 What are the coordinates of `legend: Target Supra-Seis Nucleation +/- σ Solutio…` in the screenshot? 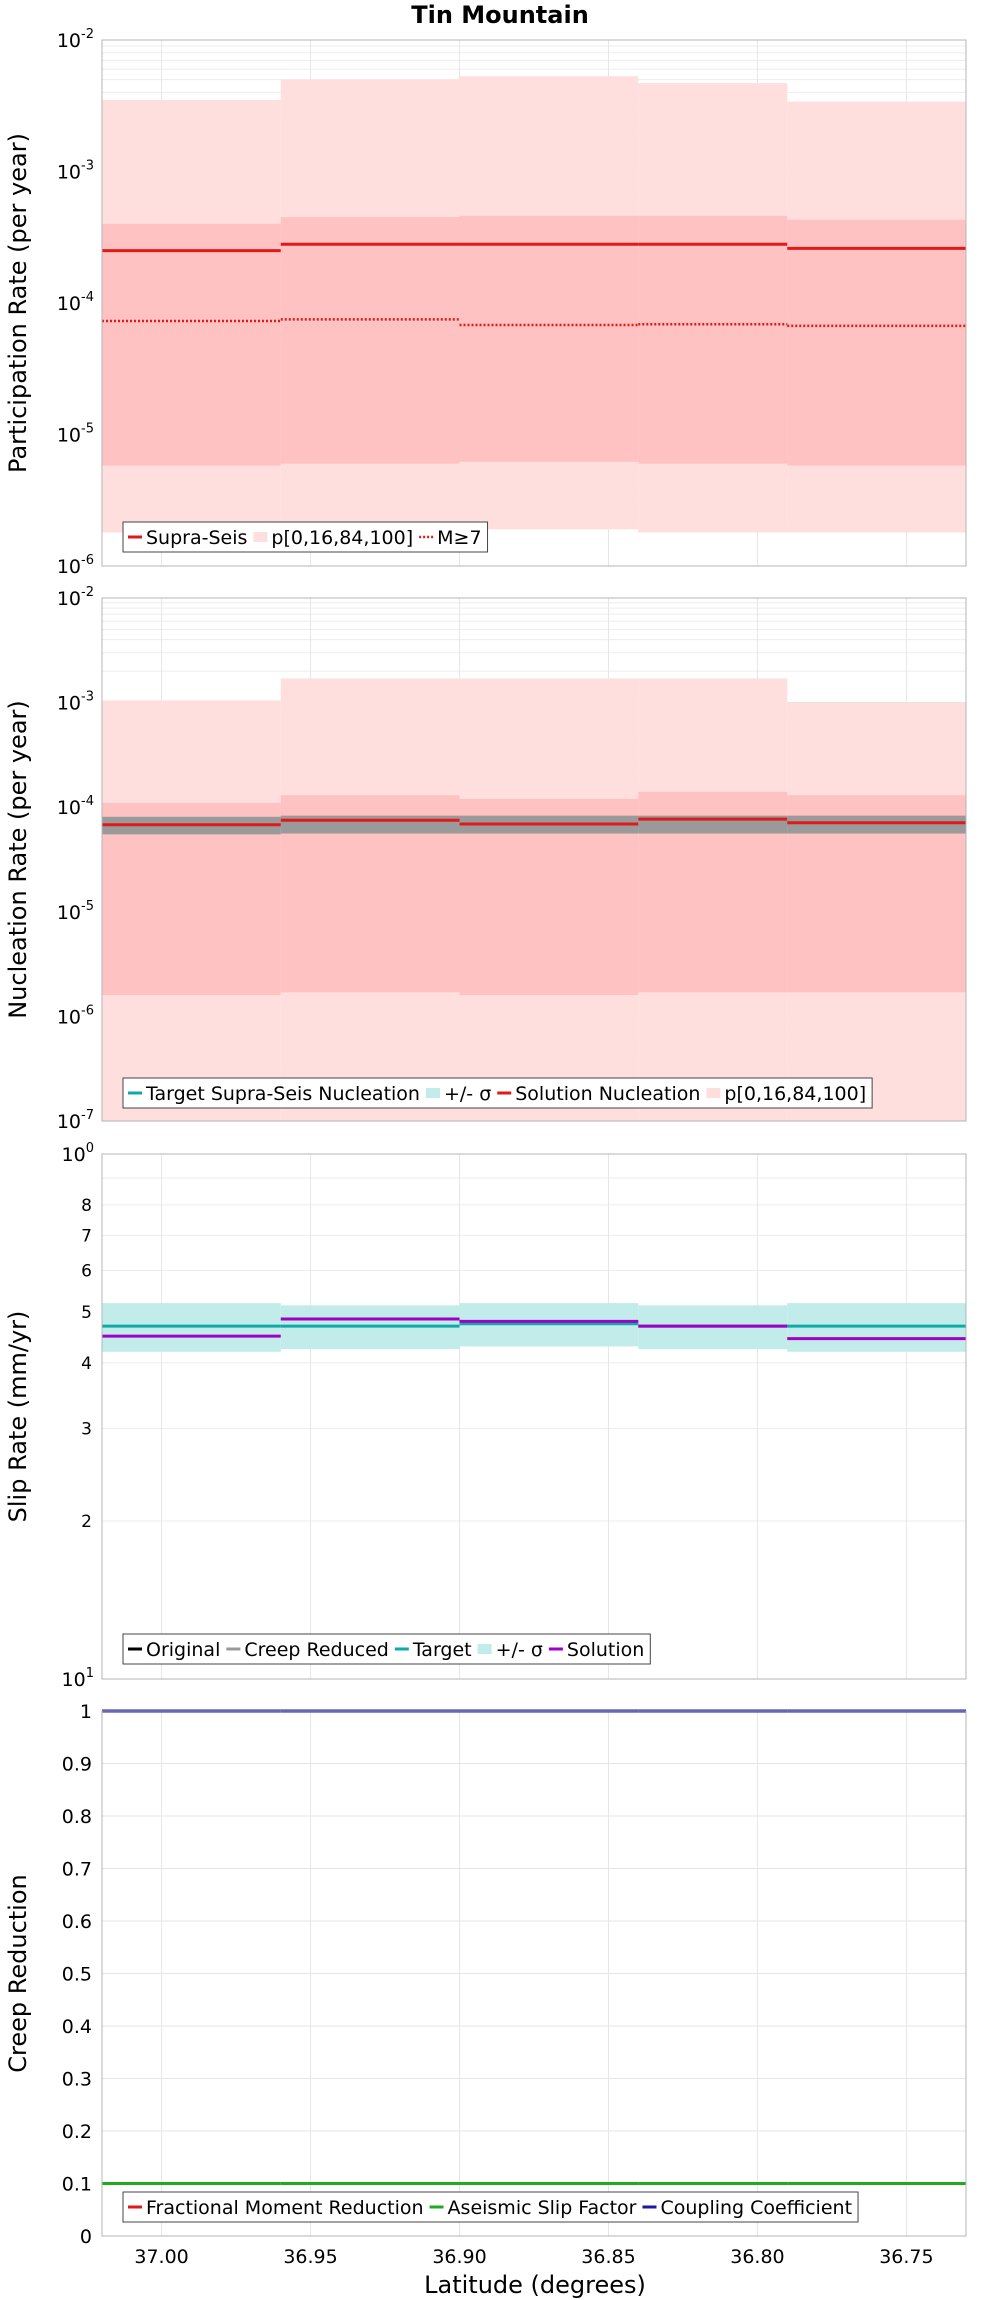 It's located at (497, 1093).